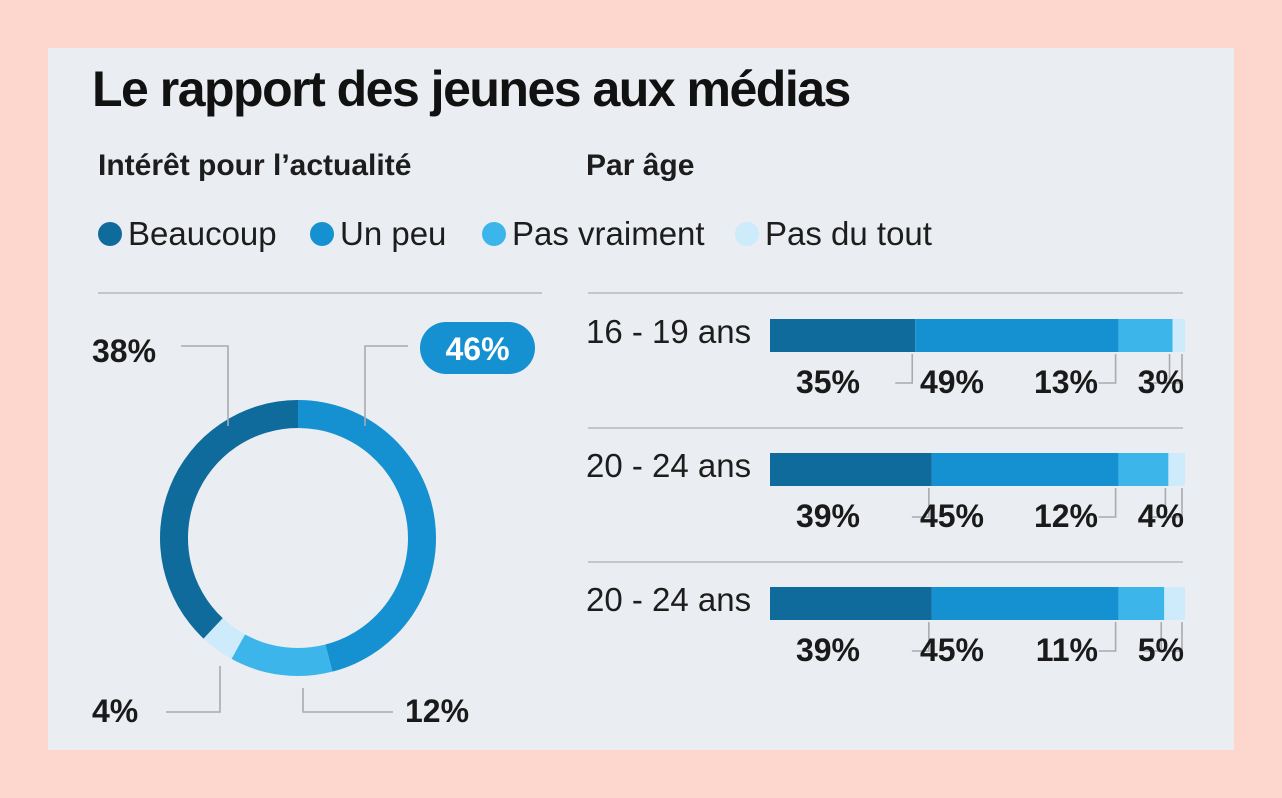 This screenshot has width=1282, height=798. What do you see at coordinates (471, 89) in the screenshot?
I see `chart-title: Le rapport des jeunes aux médias` at bounding box center [471, 89].